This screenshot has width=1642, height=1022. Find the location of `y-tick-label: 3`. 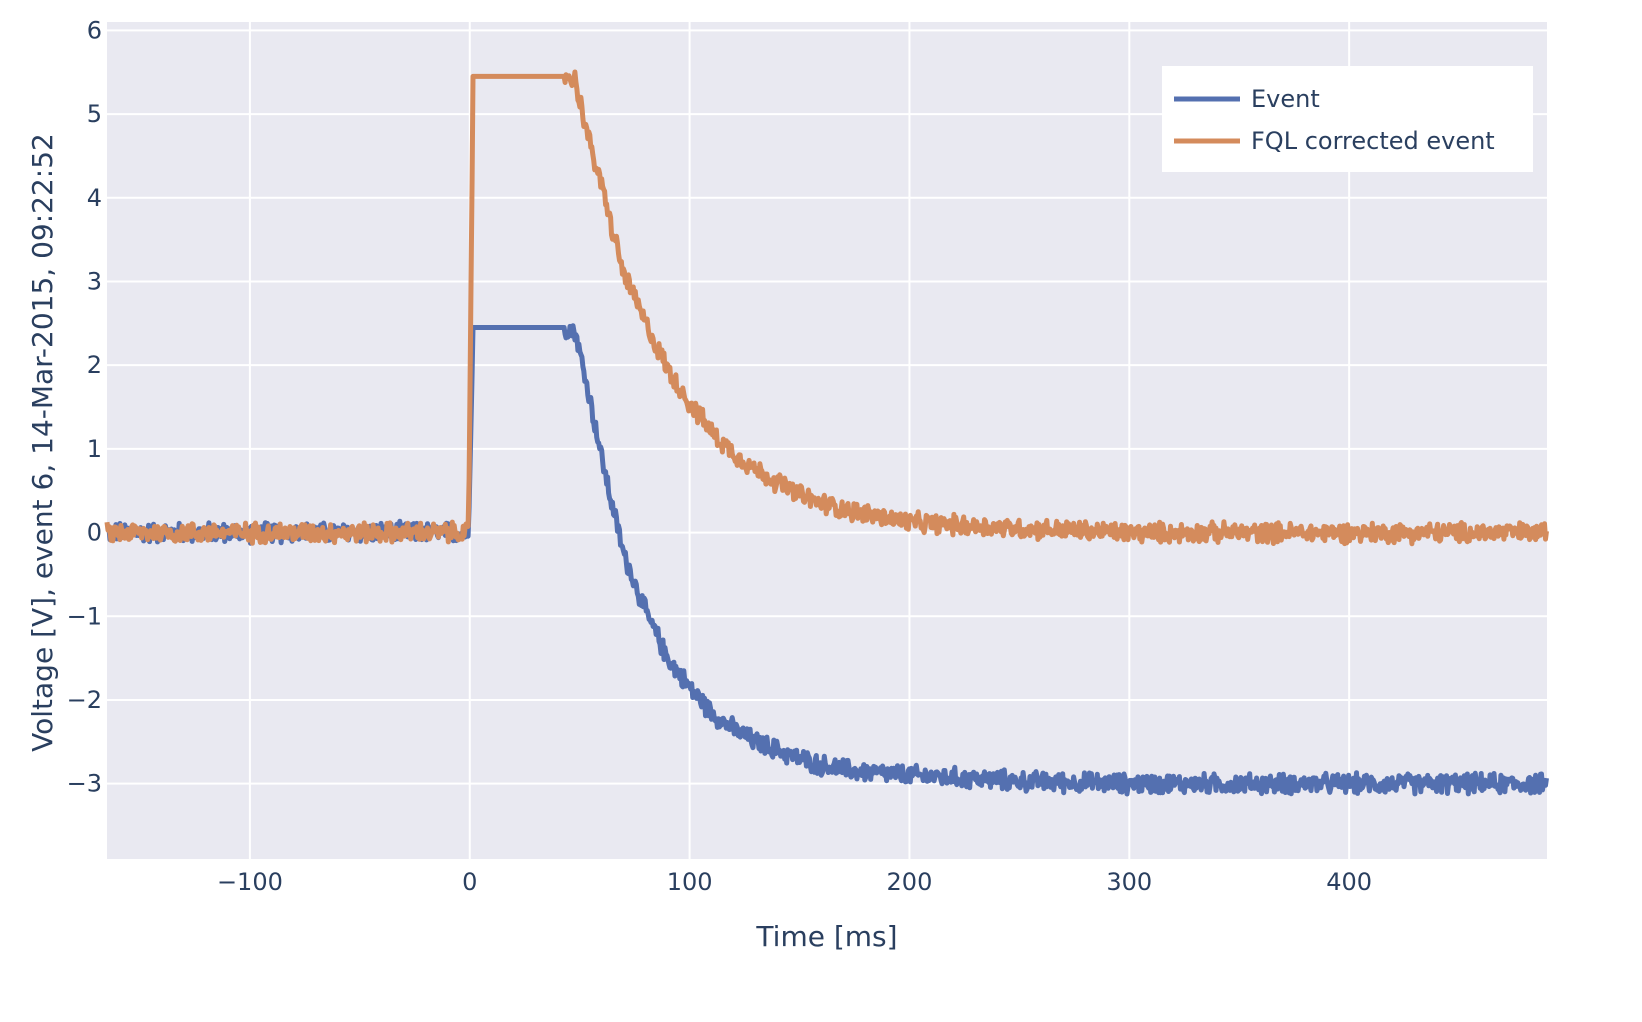

y-tick-label: 3 is located at coordinates (94, 281).